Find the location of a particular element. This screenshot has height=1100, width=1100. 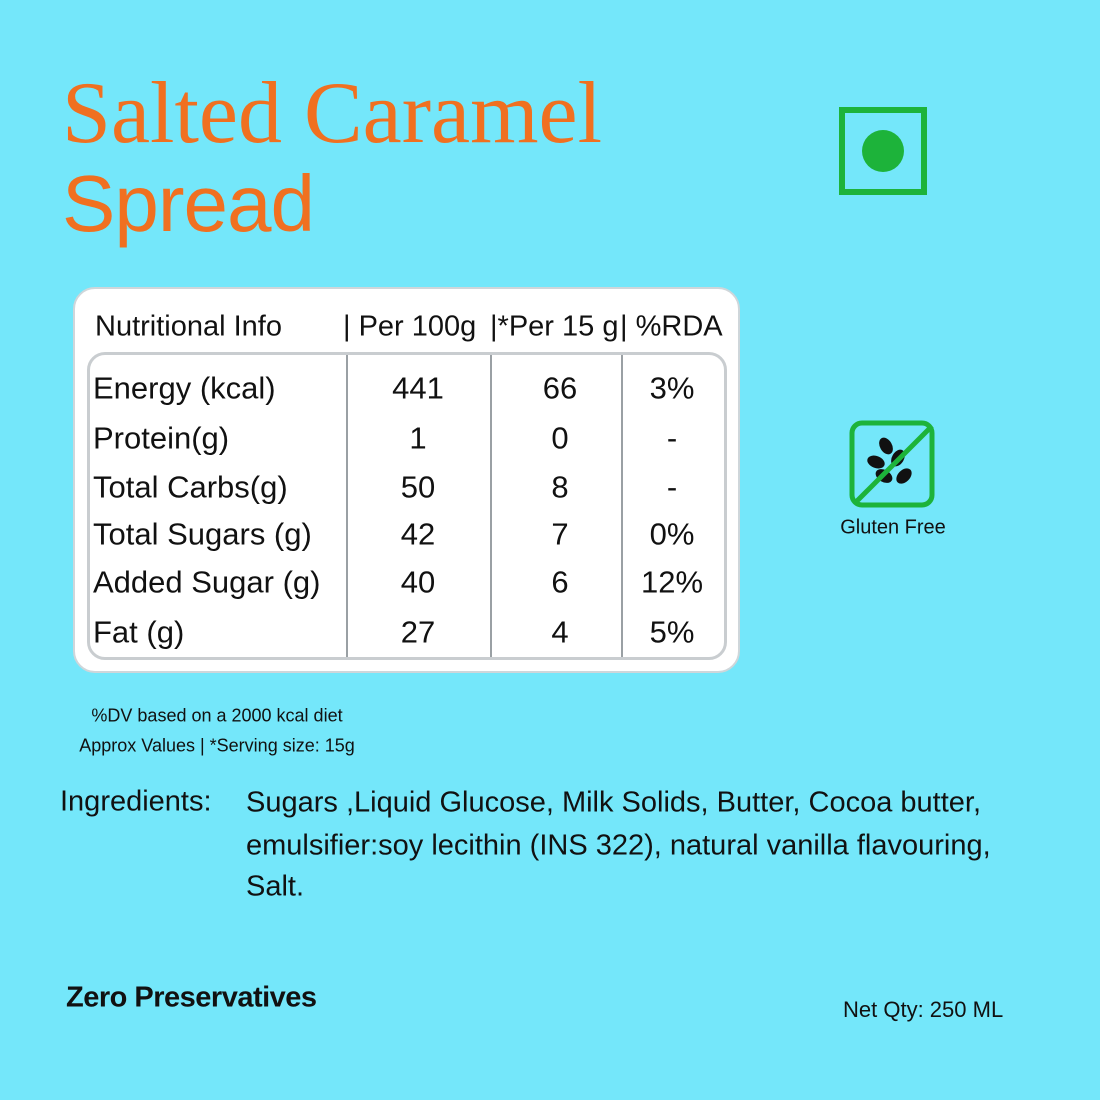

cell-value: 3% is located at coordinates (672, 388).